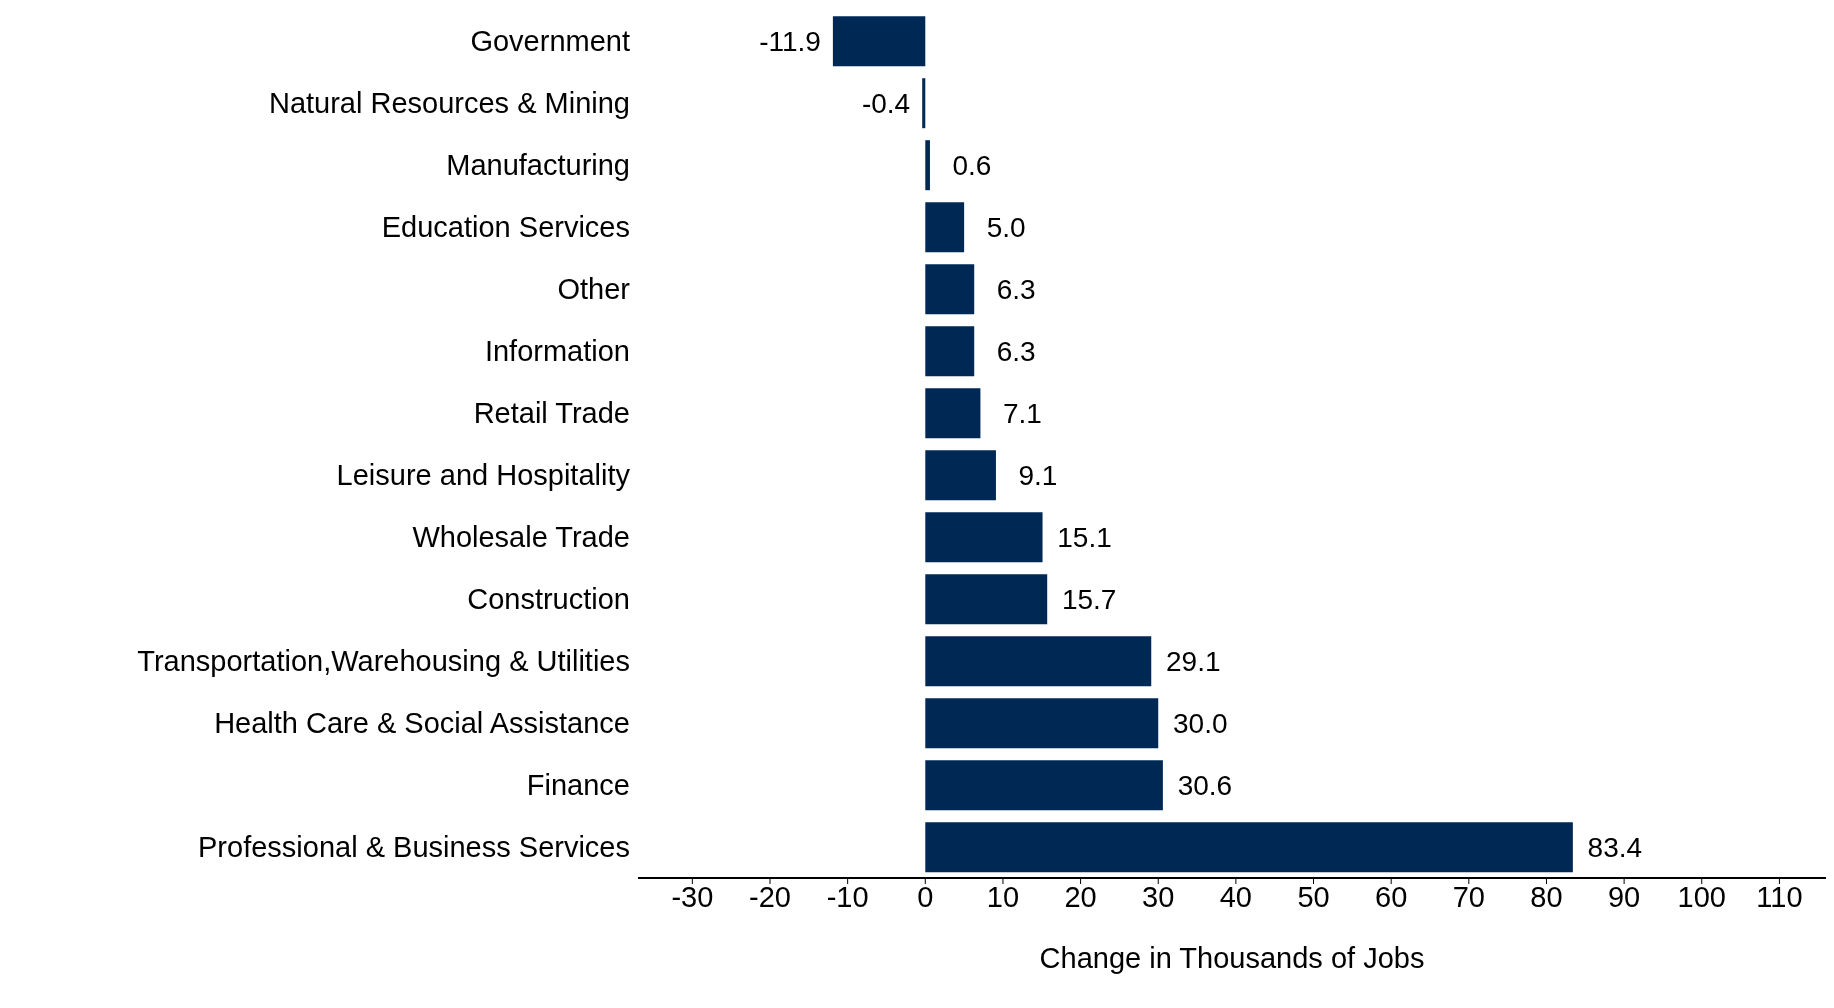 Image resolution: width=1834 pixels, height=1008 pixels. Describe the element at coordinates (1615, 847) in the screenshot. I see `data-label: 83.4` at that location.